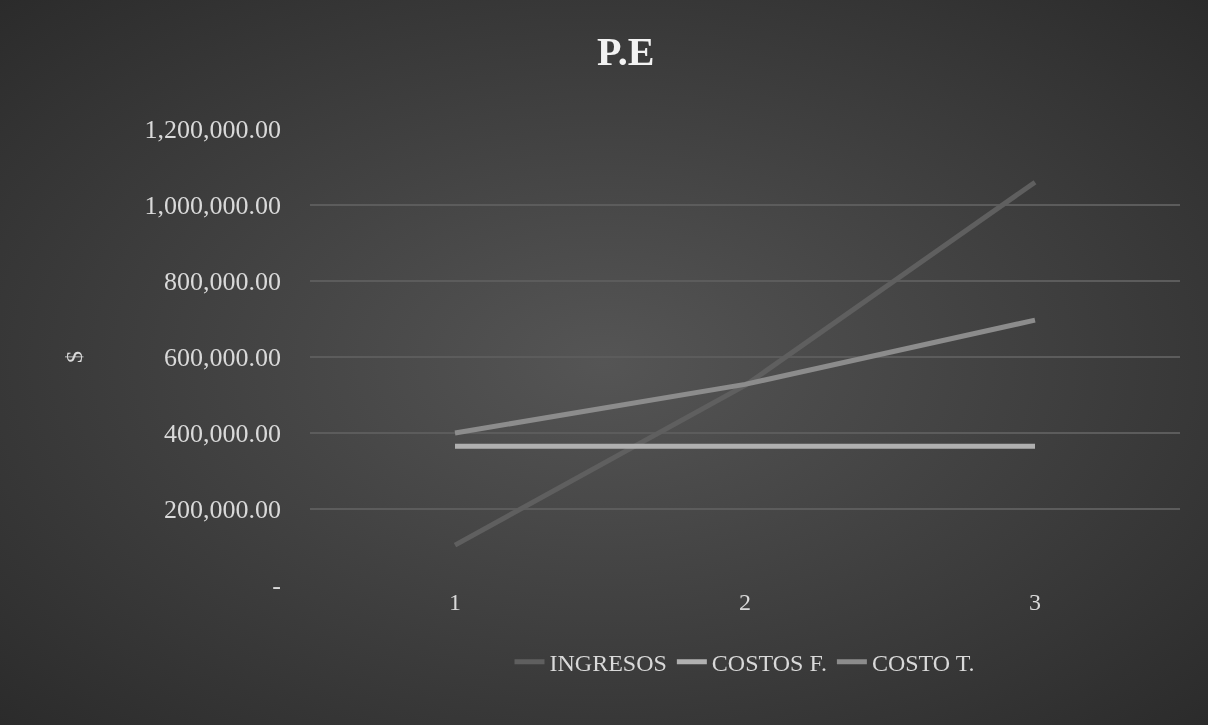 The width and height of the screenshot is (1208, 725). What do you see at coordinates (1035, 602) in the screenshot?
I see `x-tick-label: 3` at bounding box center [1035, 602].